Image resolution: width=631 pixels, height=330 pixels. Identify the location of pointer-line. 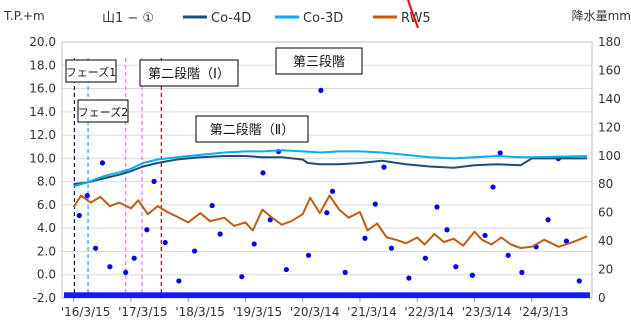
(413, 14).